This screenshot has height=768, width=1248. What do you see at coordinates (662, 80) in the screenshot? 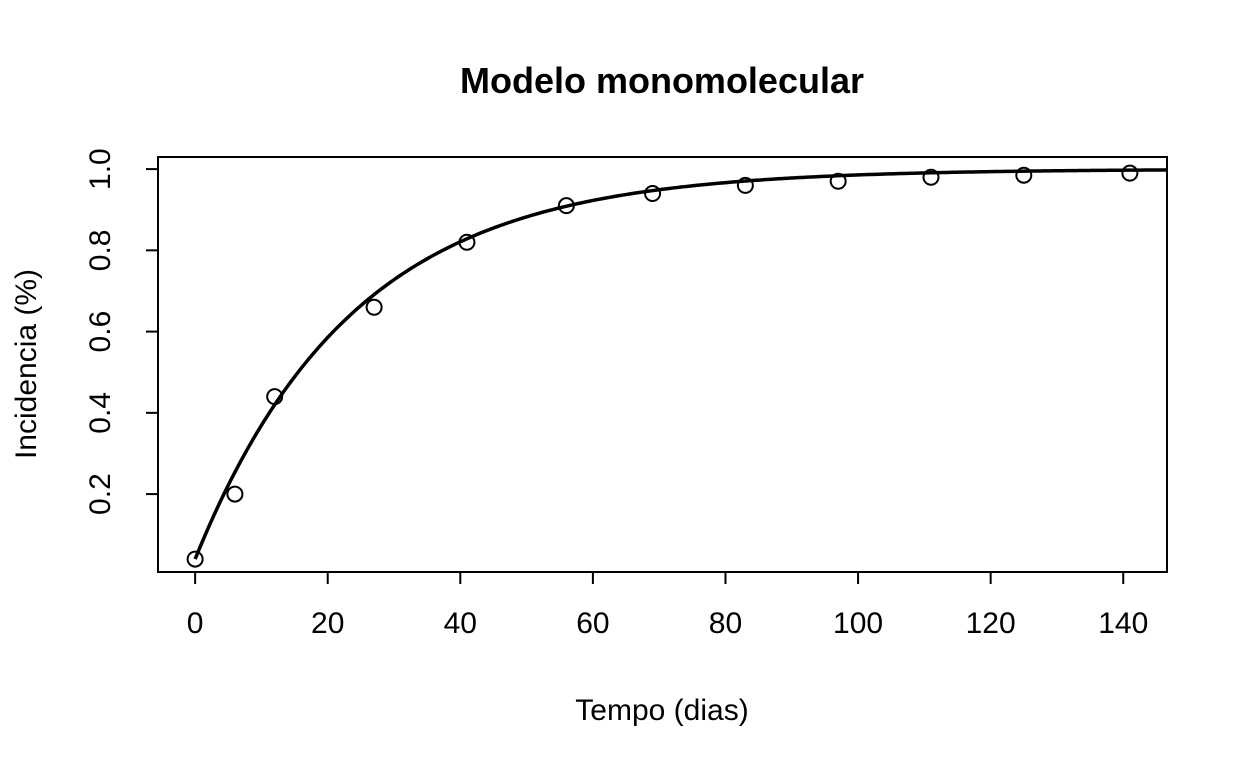
I see `chart-title: Modelo monomolecular` at bounding box center [662, 80].